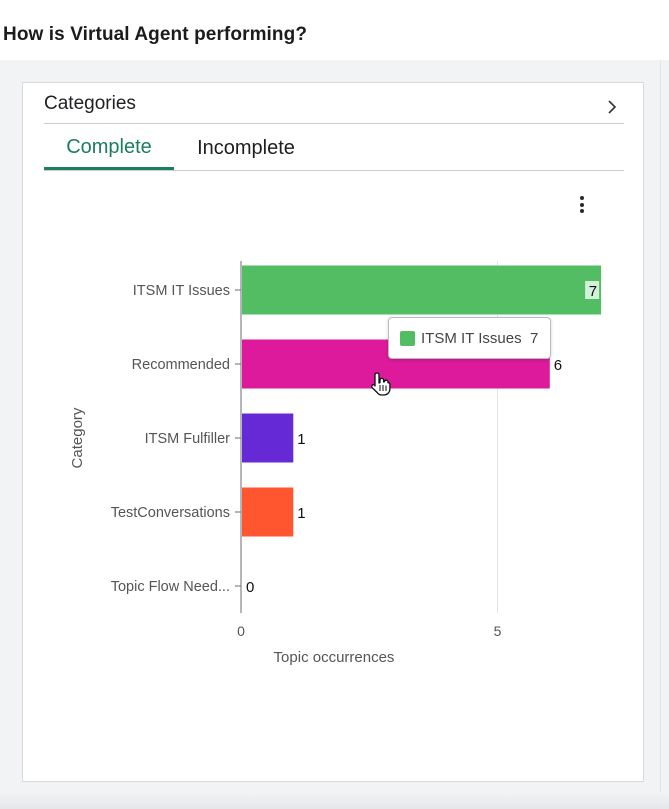 This screenshot has height=809, width=669. What do you see at coordinates (246, 148) in the screenshot?
I see `tab-incomplete: Incomplete` at bounding box center [246, 148].